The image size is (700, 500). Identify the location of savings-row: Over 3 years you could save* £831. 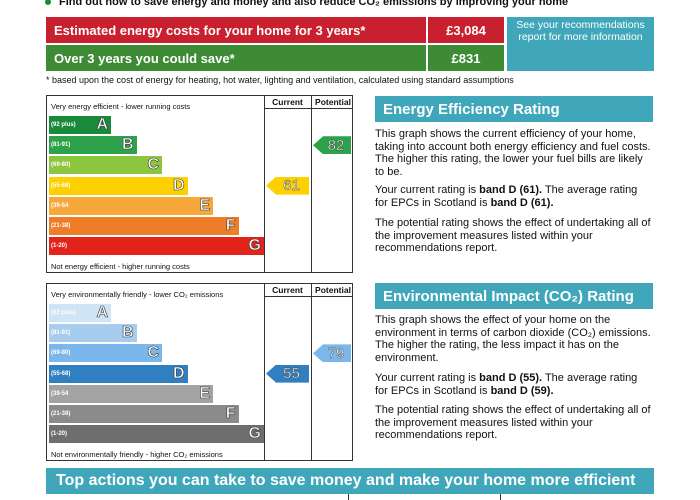
(275, 58).